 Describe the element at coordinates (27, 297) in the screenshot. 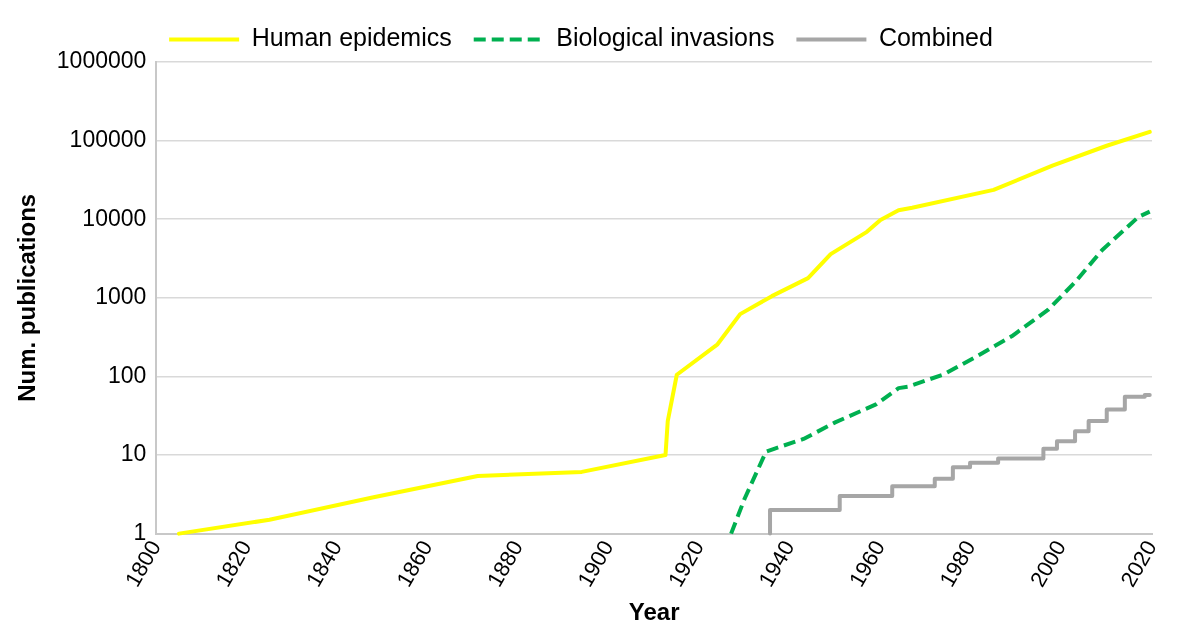

I see `y-axis-title: Num. publications` at that location.